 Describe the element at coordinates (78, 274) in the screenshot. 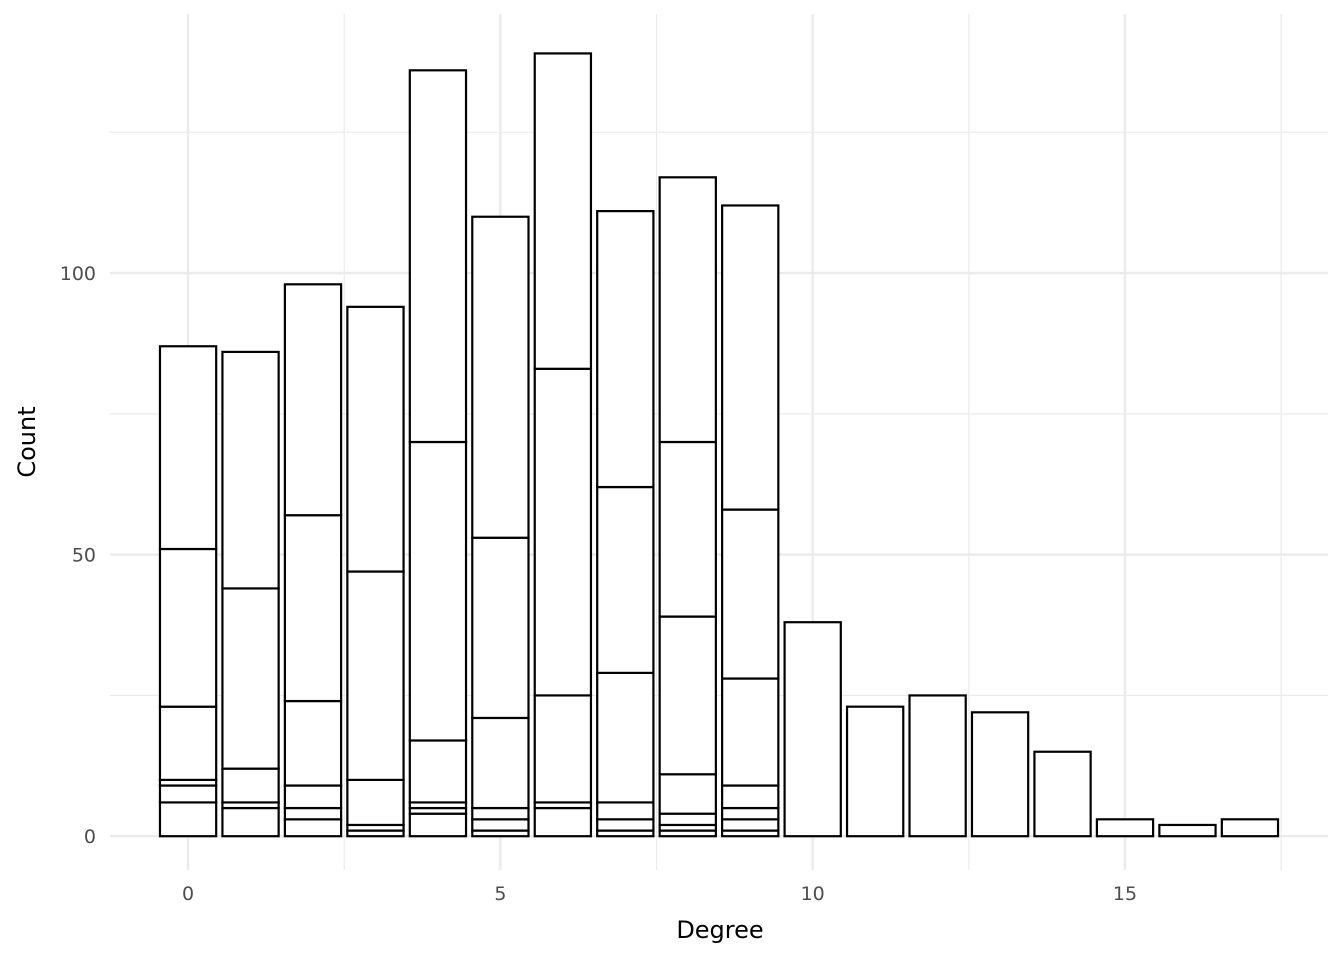

I see `y-tick-label: 100` at that location.